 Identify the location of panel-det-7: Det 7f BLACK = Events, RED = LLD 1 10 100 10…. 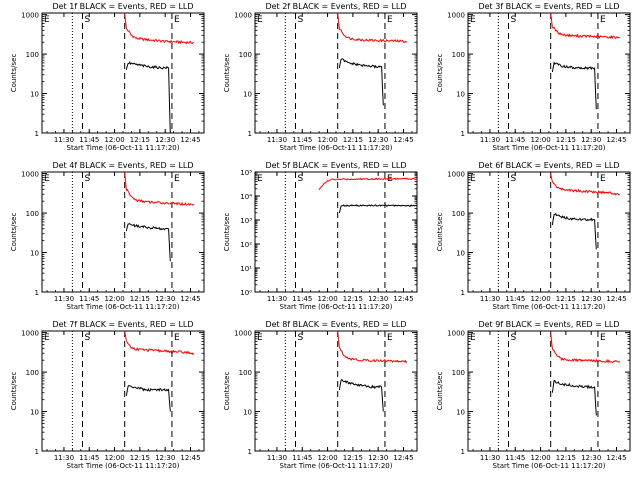
(107, 395).